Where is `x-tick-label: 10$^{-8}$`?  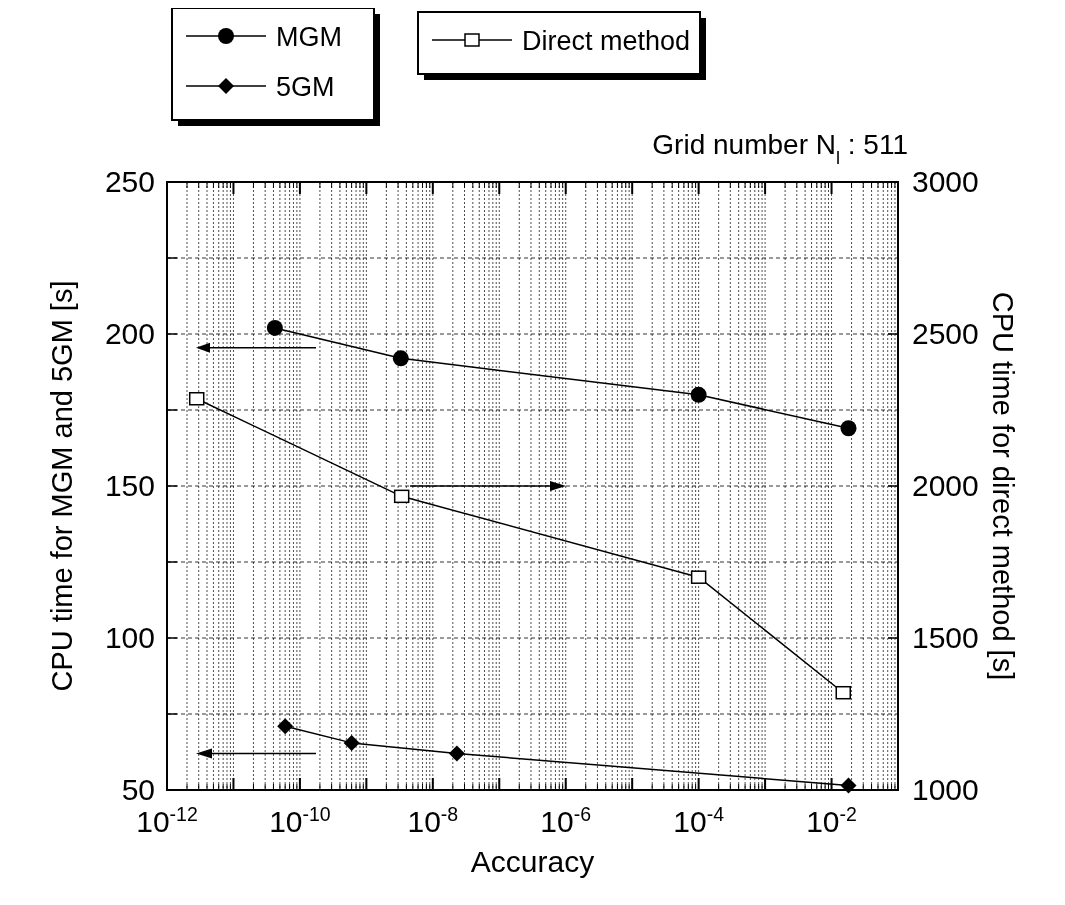
x-tick-label: 10$^{-8}$ is located at coordinates (433, 820).